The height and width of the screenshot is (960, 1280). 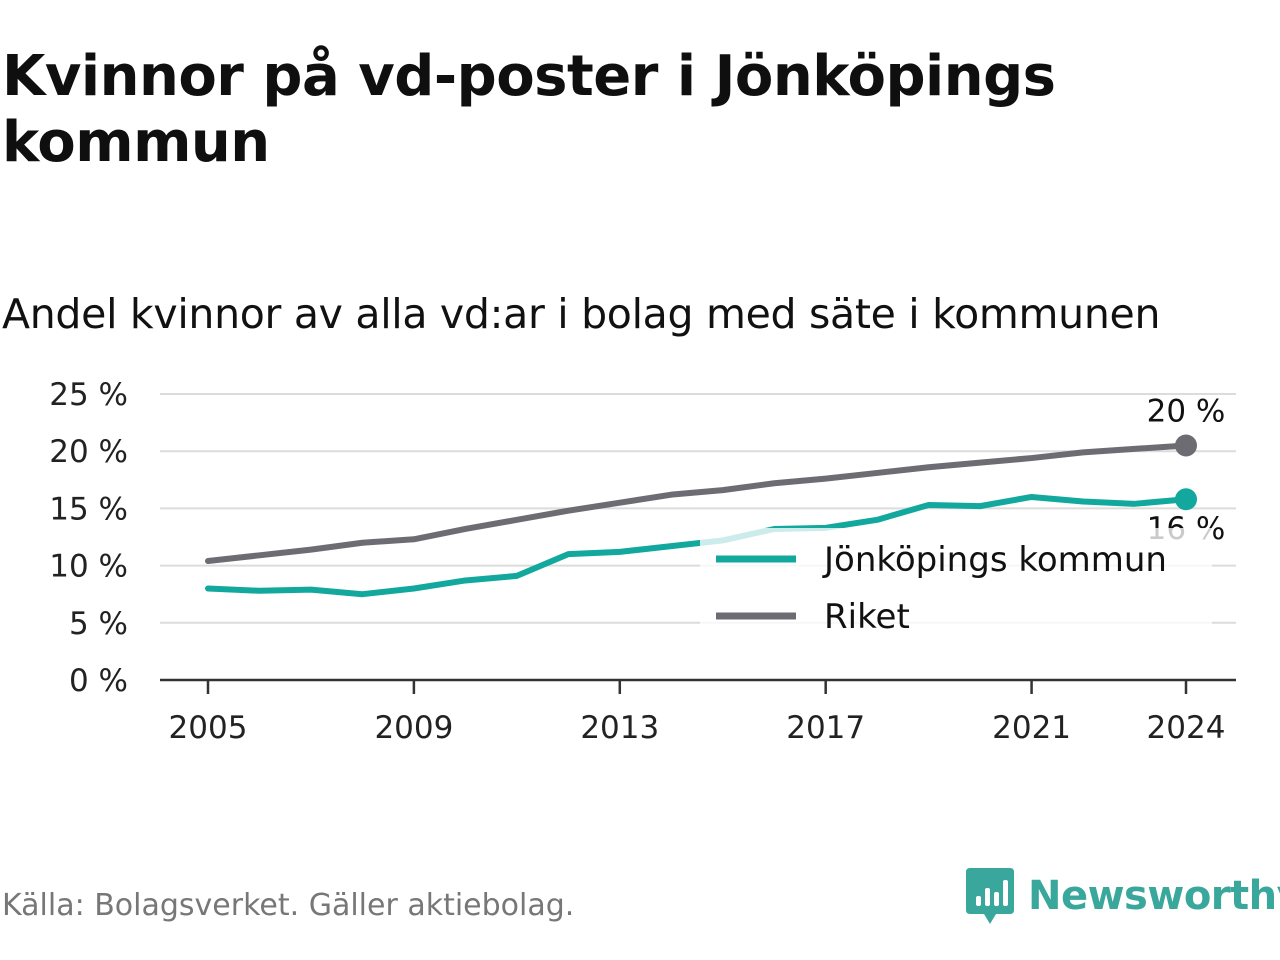 I want to click on y-tick-label: 0 %, so click(x=98, y=681).